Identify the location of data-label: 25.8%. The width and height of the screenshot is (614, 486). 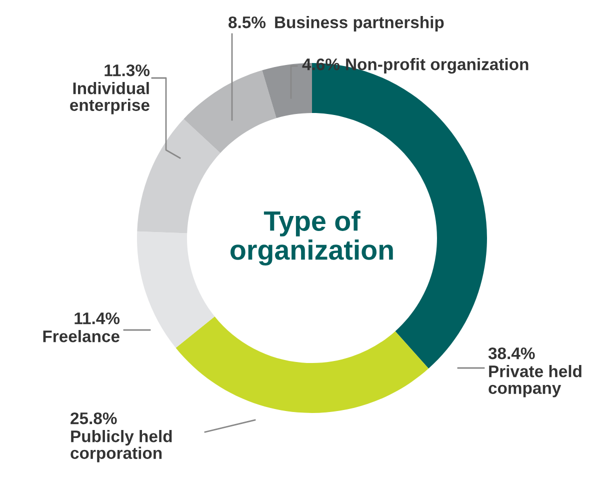
(93, 418).